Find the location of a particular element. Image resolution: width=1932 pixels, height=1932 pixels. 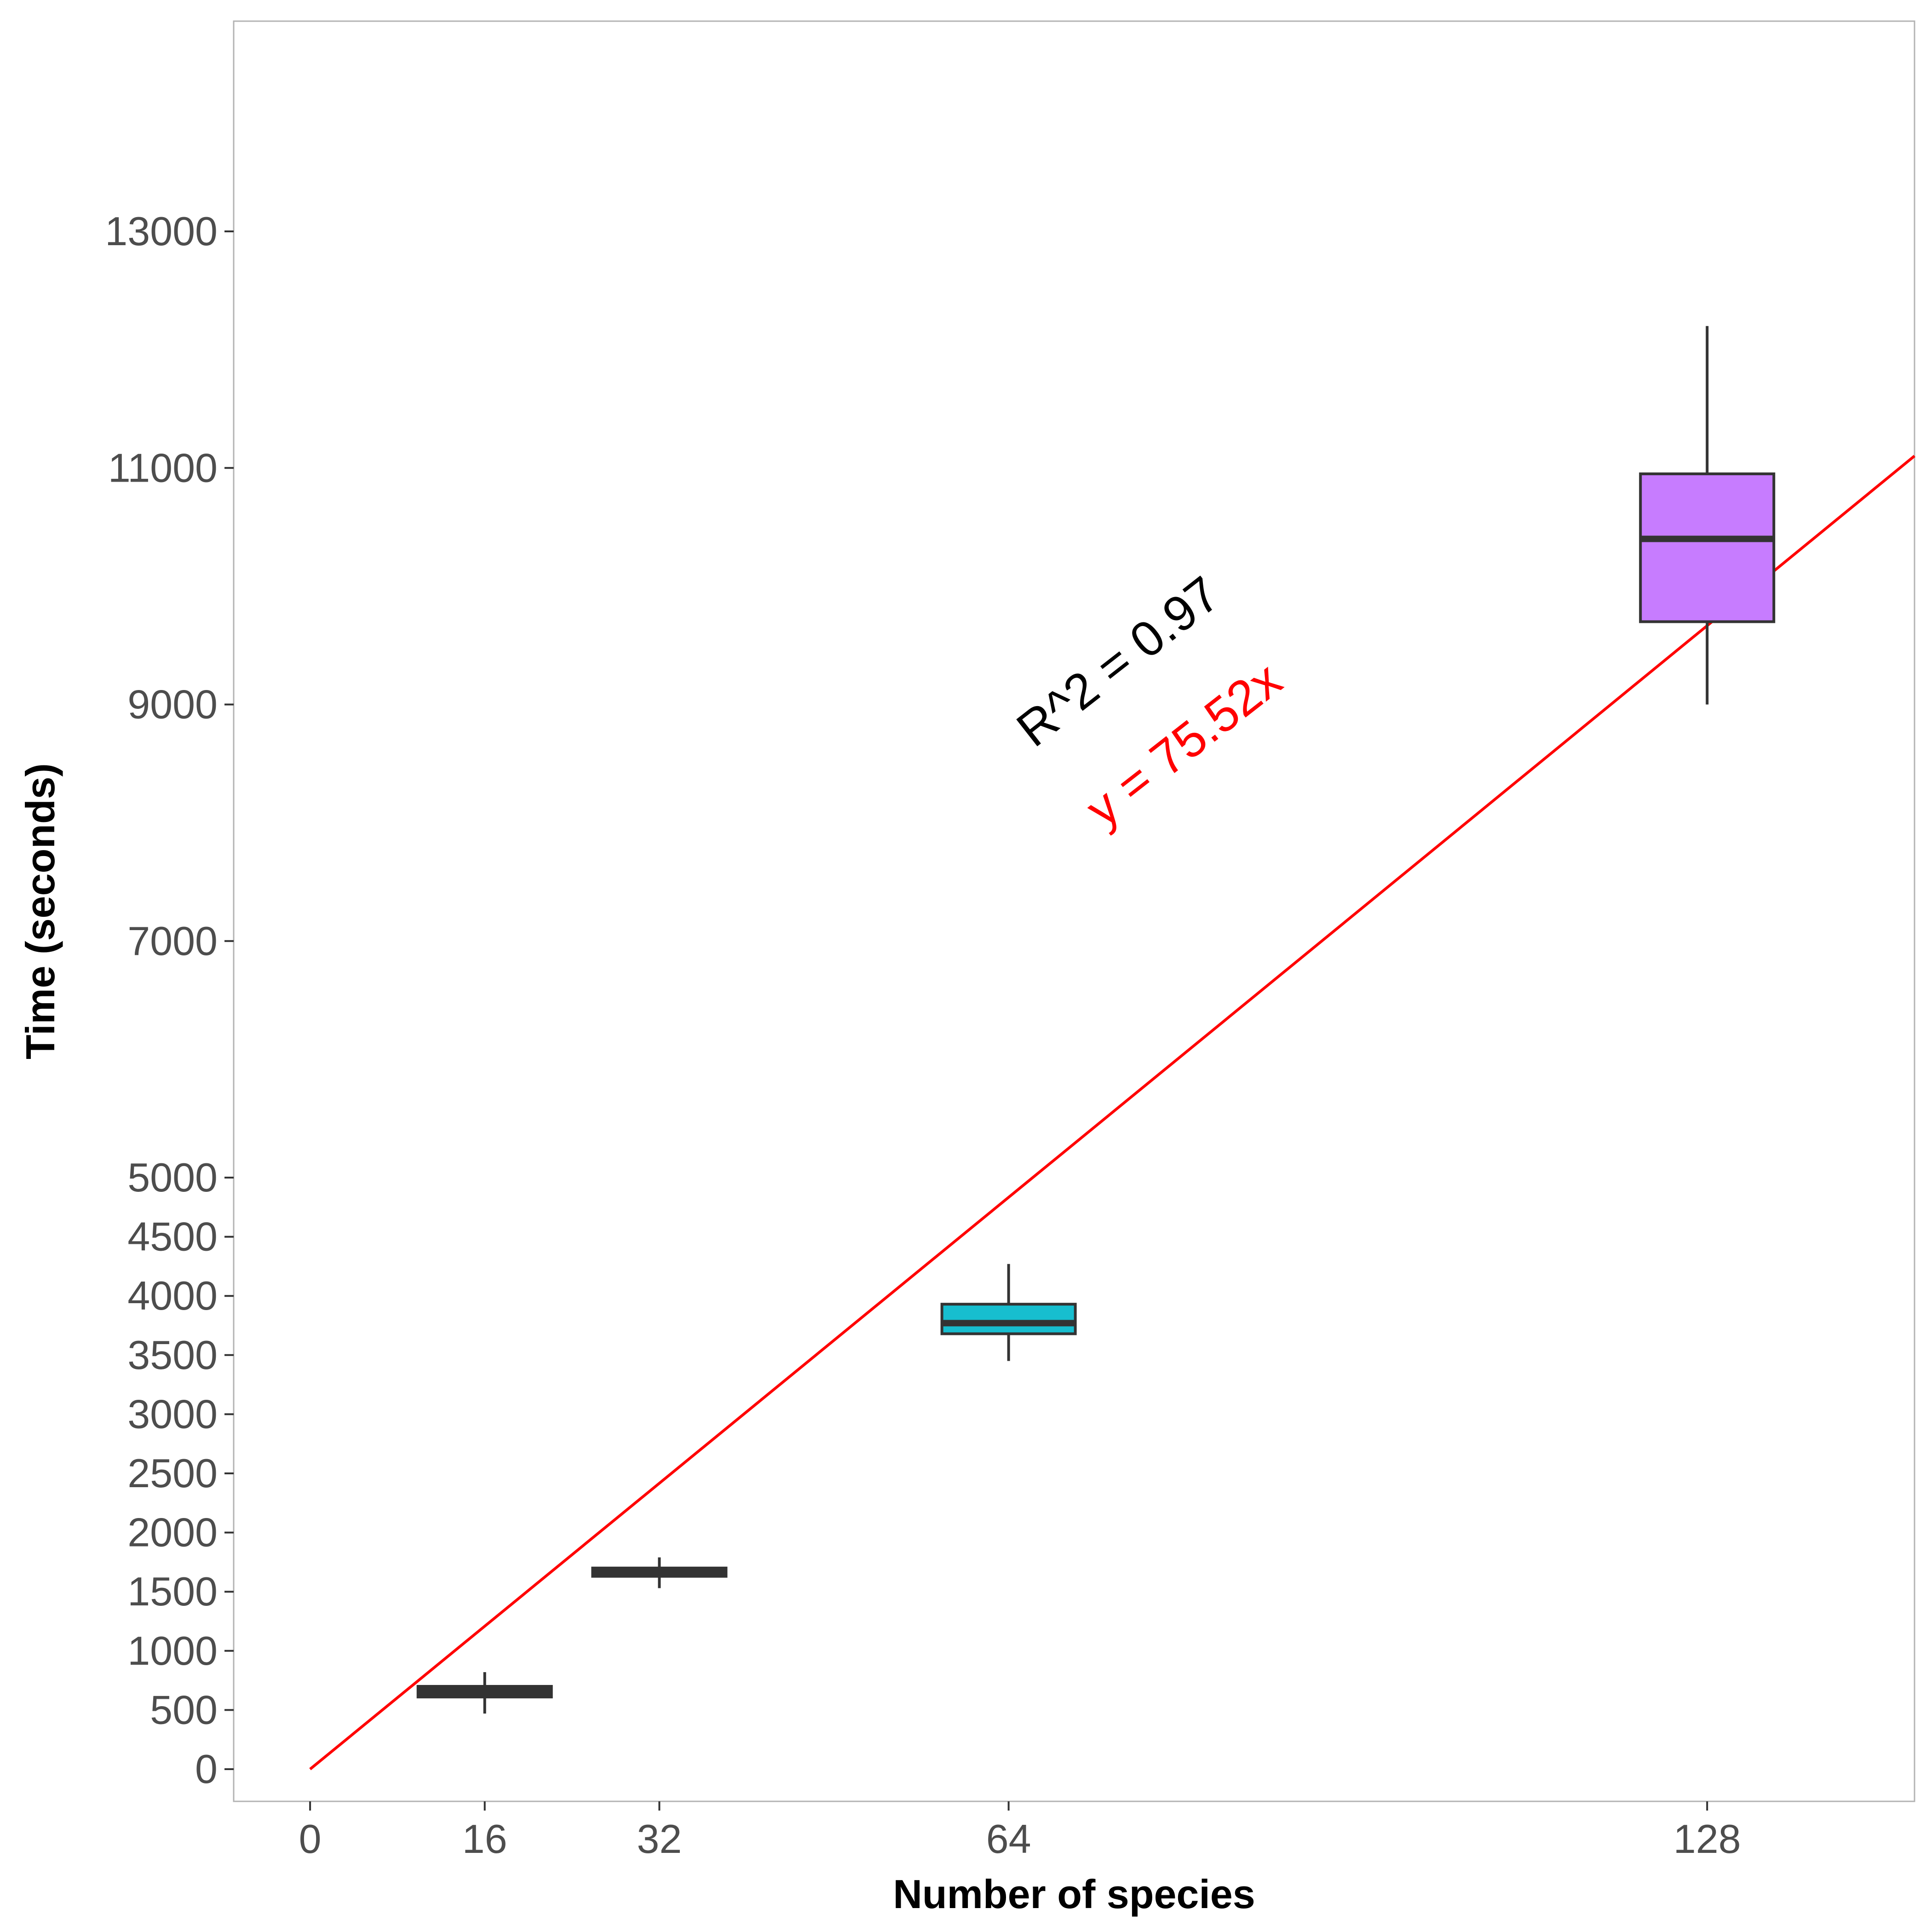

y-tick-label: 13000 is located at coordinates (161, 231).